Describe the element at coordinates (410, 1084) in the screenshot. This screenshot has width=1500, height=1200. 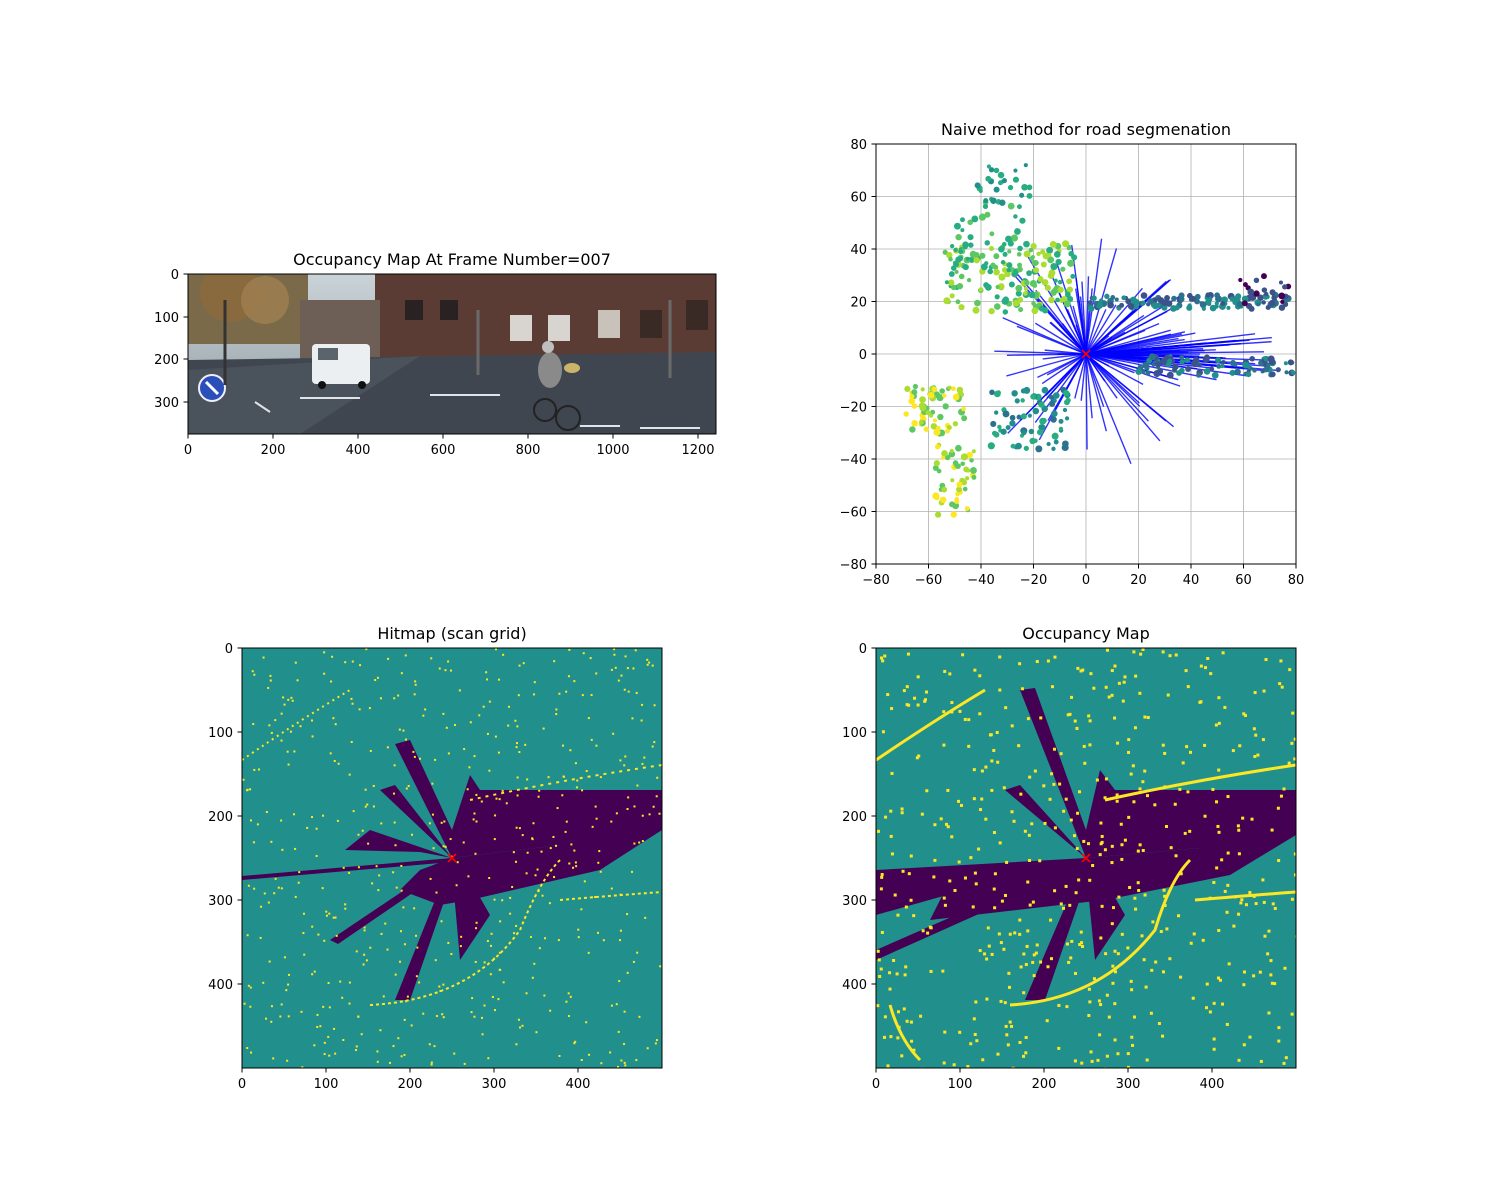
I see `x-tick-label: 200` at that location.